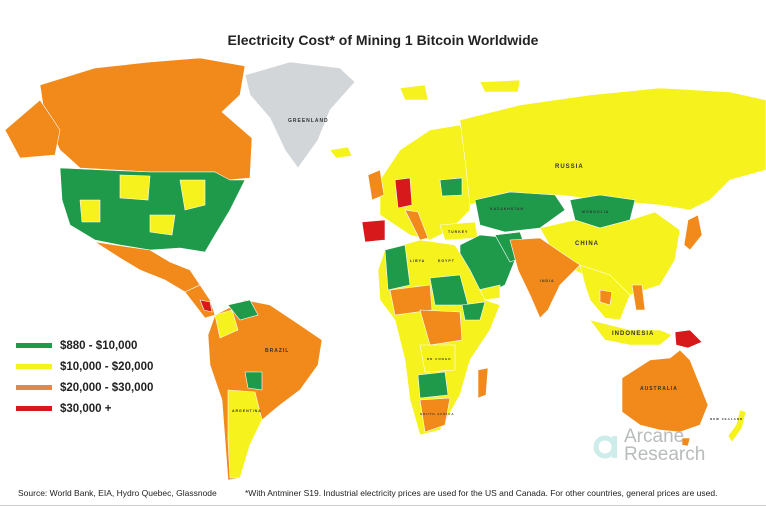  I want to click on region-mexico, so click(147, 267).